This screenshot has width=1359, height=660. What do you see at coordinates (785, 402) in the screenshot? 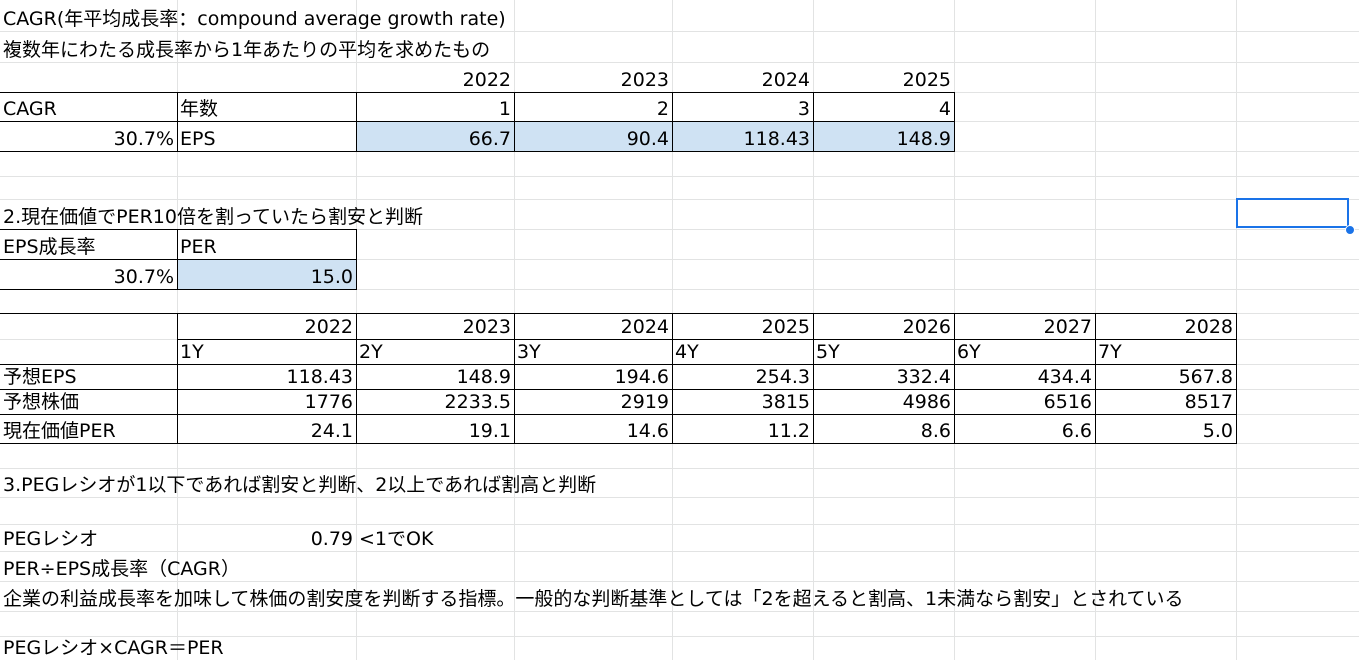
I see `cell-text: 3815` at bounding box center [785, 402].